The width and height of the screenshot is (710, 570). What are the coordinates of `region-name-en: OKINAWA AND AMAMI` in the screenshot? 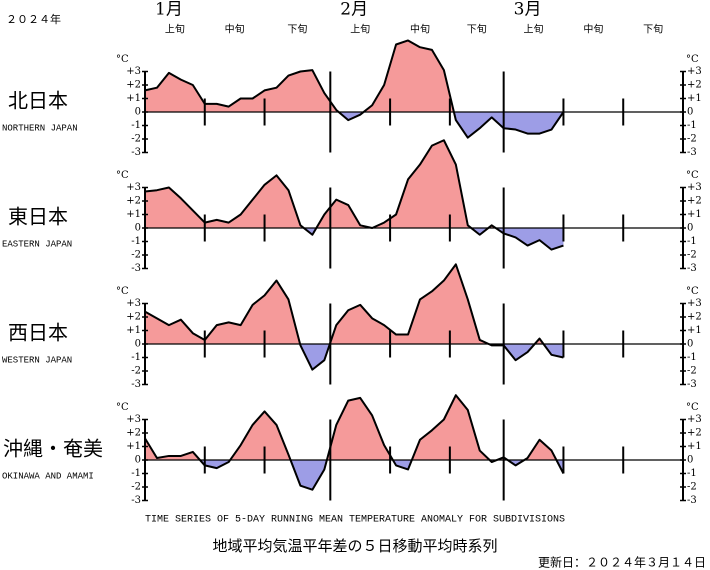 It's located at (48, 476).